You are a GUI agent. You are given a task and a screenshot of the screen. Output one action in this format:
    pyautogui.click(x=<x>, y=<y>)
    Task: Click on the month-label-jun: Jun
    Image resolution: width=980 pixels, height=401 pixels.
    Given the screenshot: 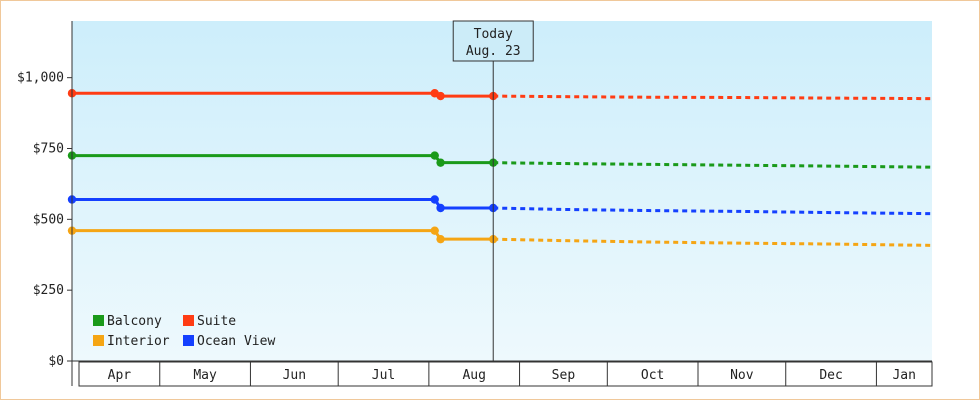 What is the action you would take?
    pyautogui.click(x=294, y=375)
    